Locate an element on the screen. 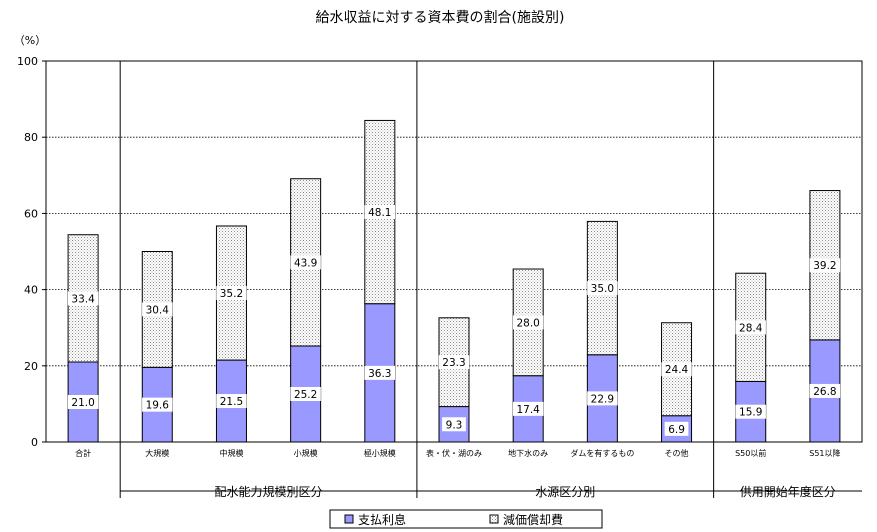 This screenshot has height=532, width=877. chart-title: 給水収益に対する資本費の割合(施設別) is located at coordinates (440, 17).